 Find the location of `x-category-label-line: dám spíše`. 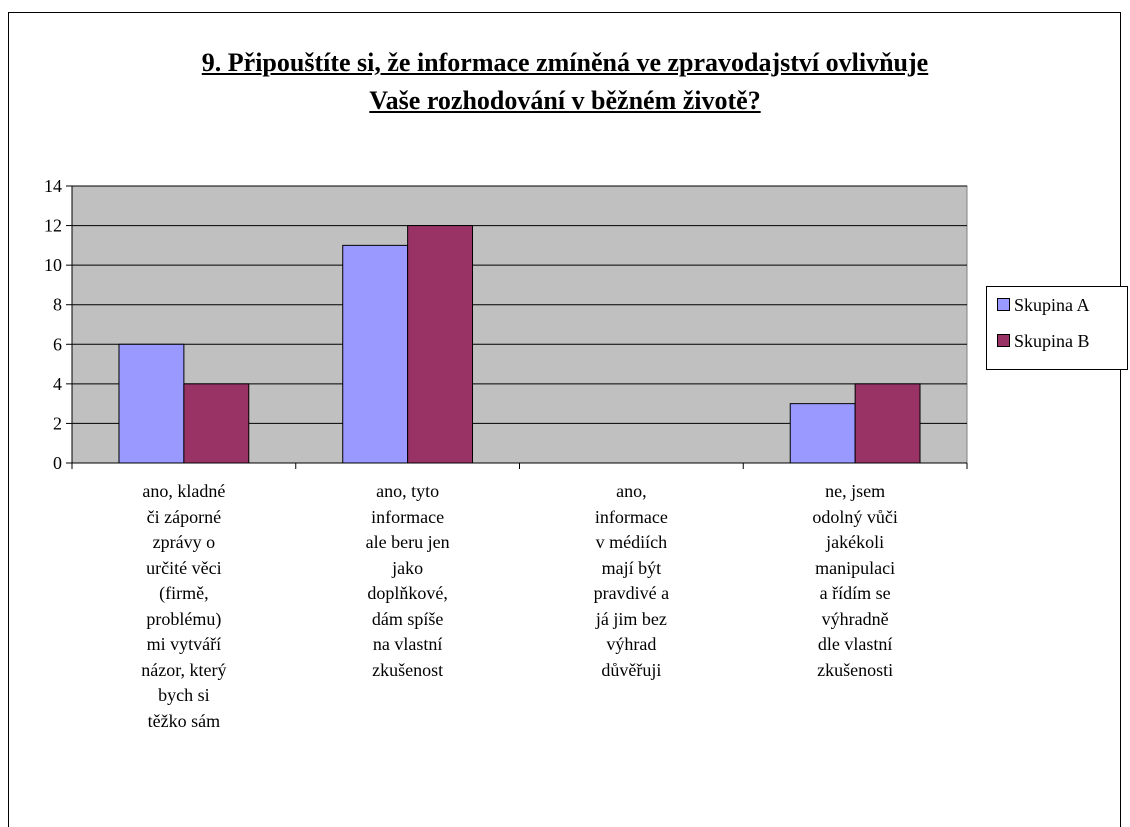

x-category-label-line: dám spíše is located at coordinates (407, 618).